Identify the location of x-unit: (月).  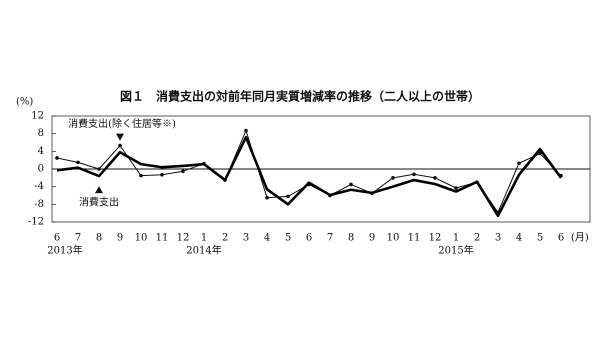
(580, 238).